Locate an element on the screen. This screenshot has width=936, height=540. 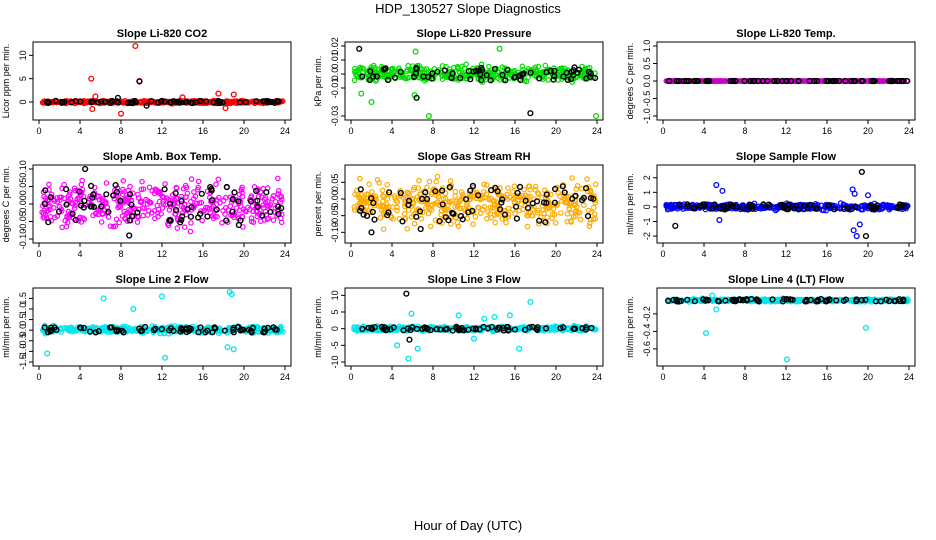
series-points is located at coordinates (162, 79).